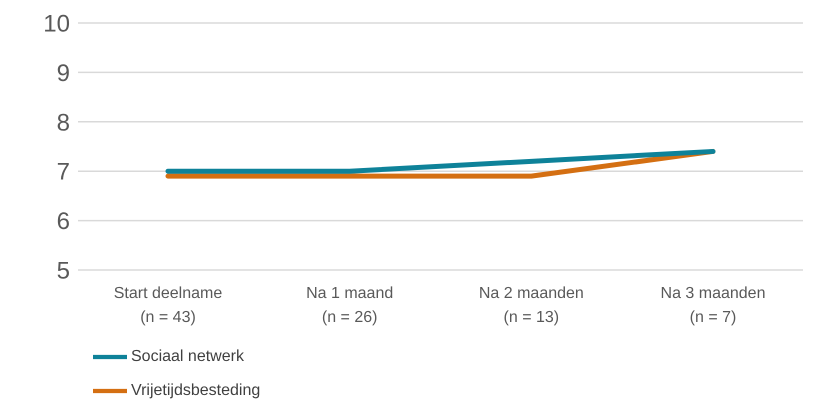  I want to click on y-tick-label: 7, so click(63, 172).